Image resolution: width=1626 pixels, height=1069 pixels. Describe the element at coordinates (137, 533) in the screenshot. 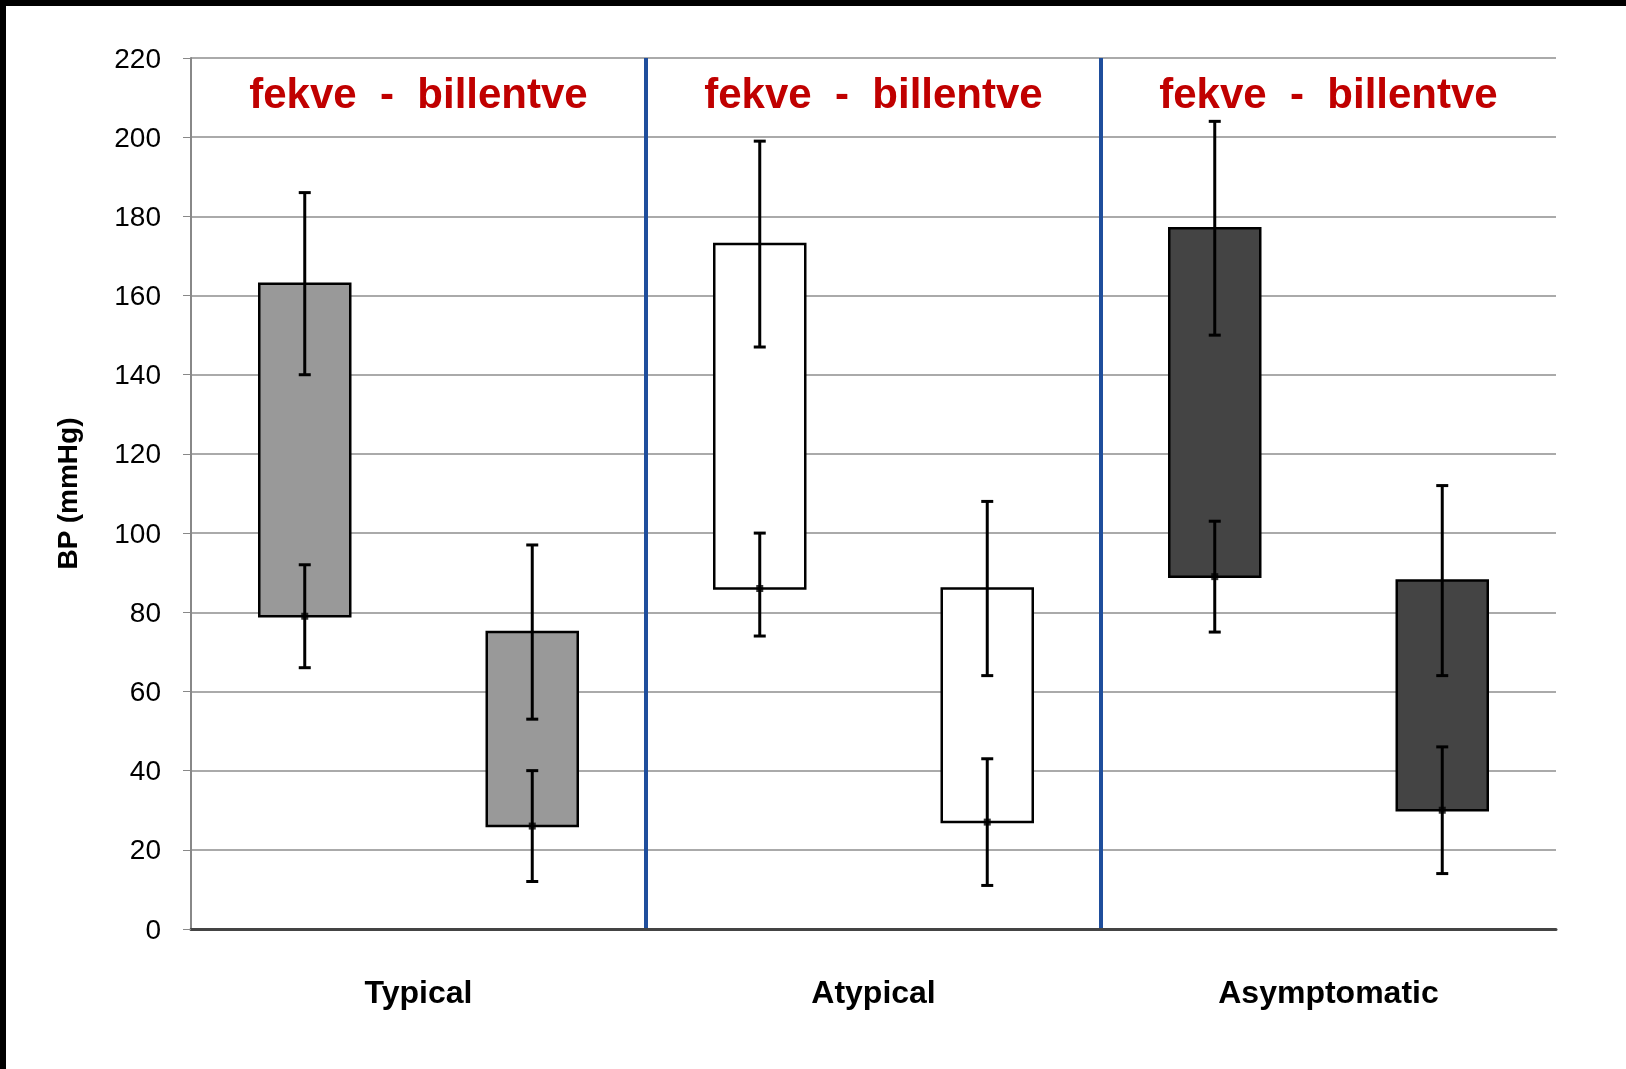

I see `y-tick-label: 100` at that location.